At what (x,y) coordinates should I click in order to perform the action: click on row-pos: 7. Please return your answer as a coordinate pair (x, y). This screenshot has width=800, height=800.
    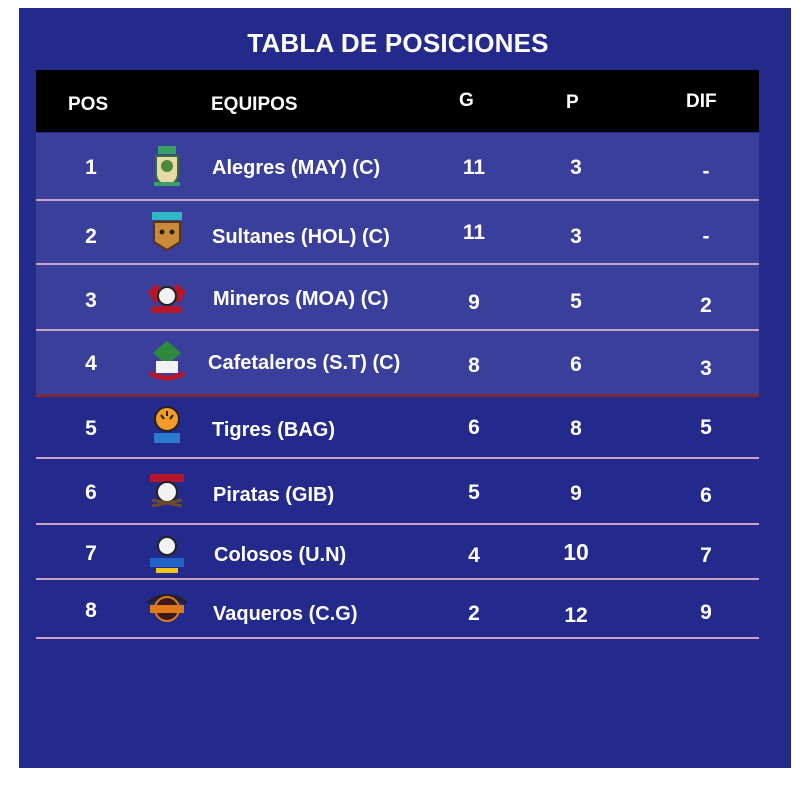
    Looking at the image, I should click on (91, 553).